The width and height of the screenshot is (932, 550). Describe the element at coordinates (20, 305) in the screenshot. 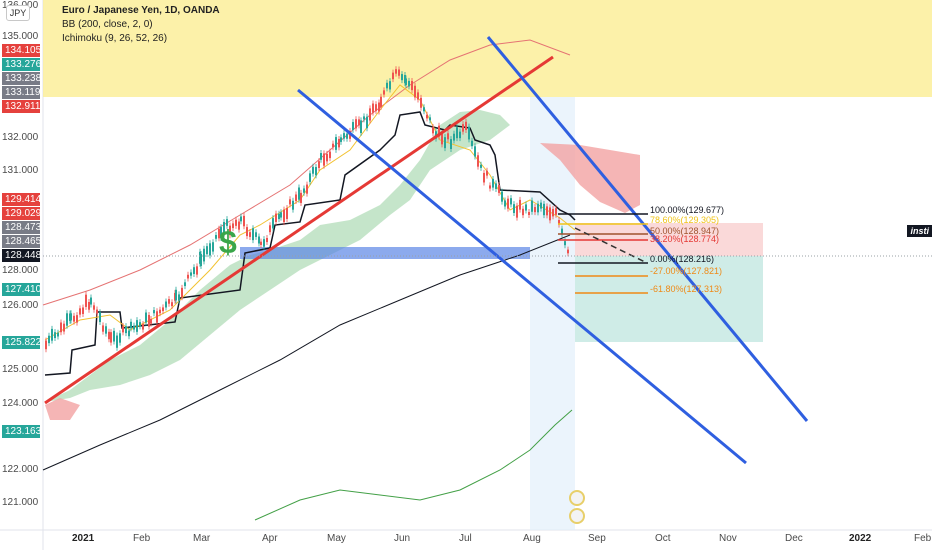

I see `price-tick: 126.000` at that location.